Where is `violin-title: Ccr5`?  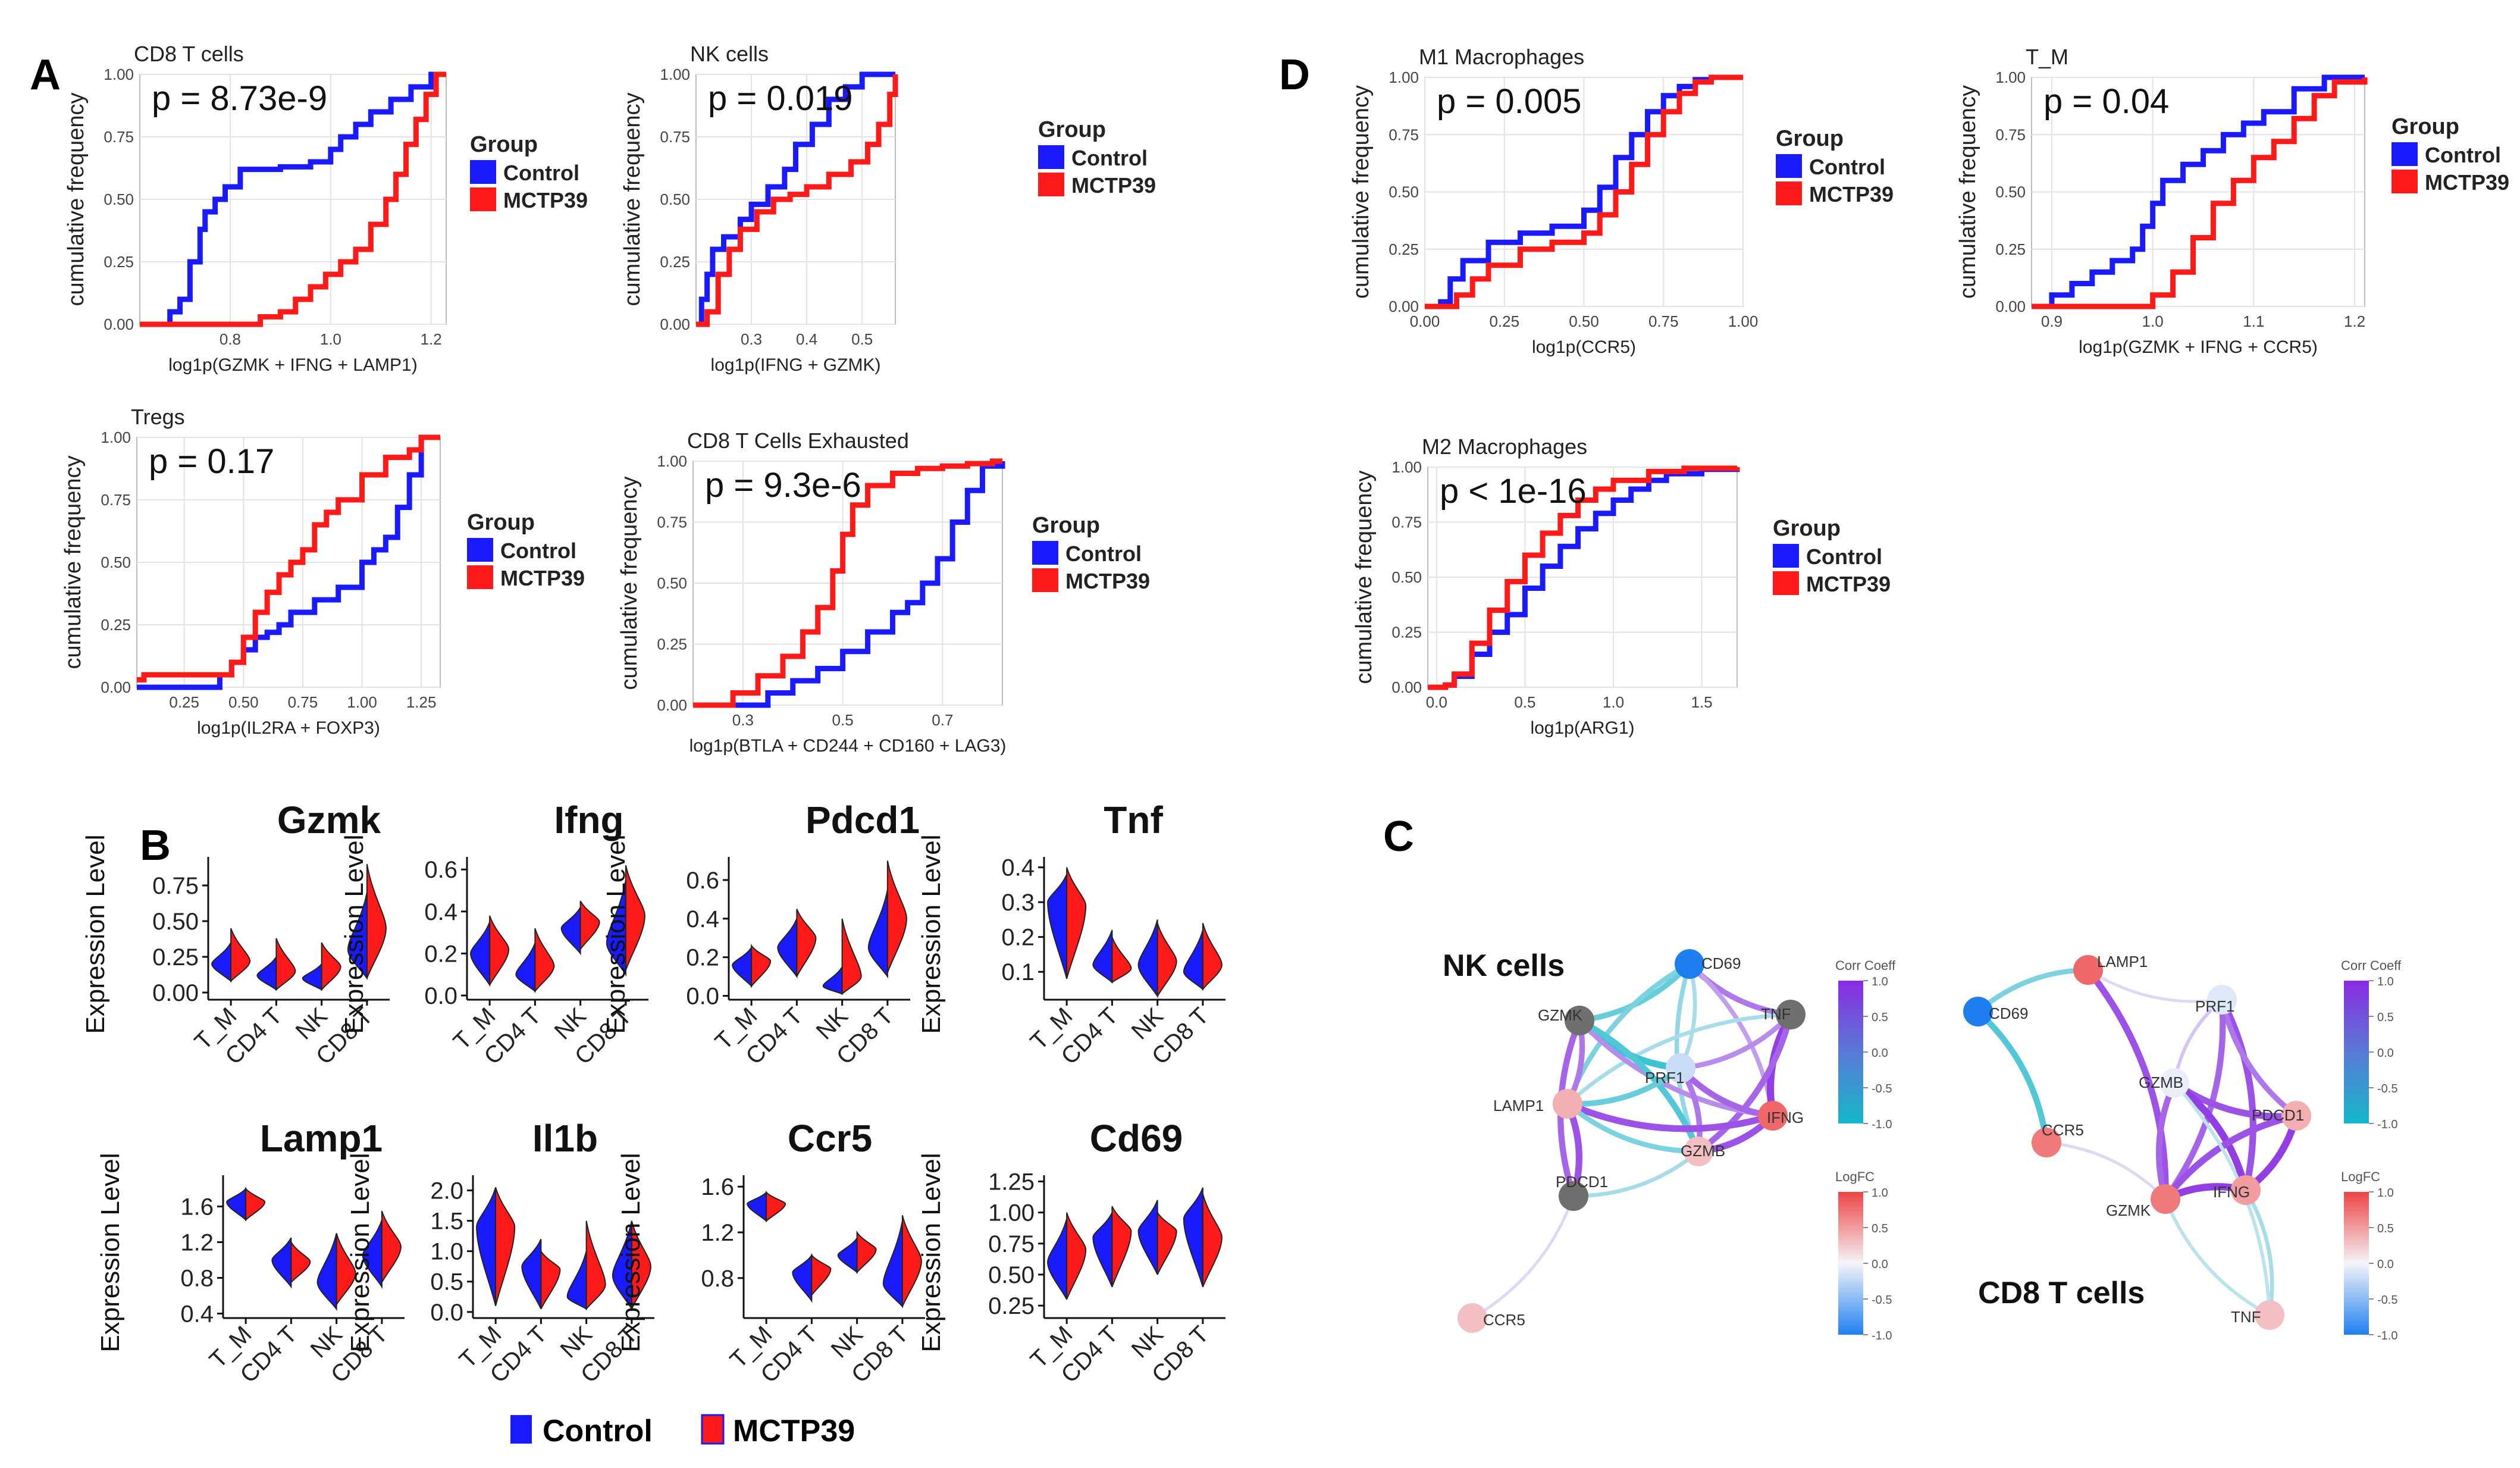 violin-title: Ccr5 is located at coordinates (830, 1138).